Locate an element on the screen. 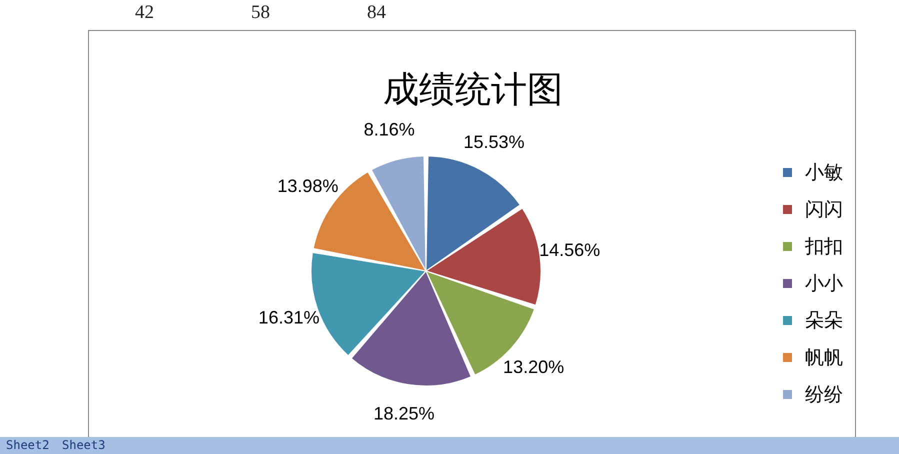  data-label: 8.16% is located at coordinates (389, 130).